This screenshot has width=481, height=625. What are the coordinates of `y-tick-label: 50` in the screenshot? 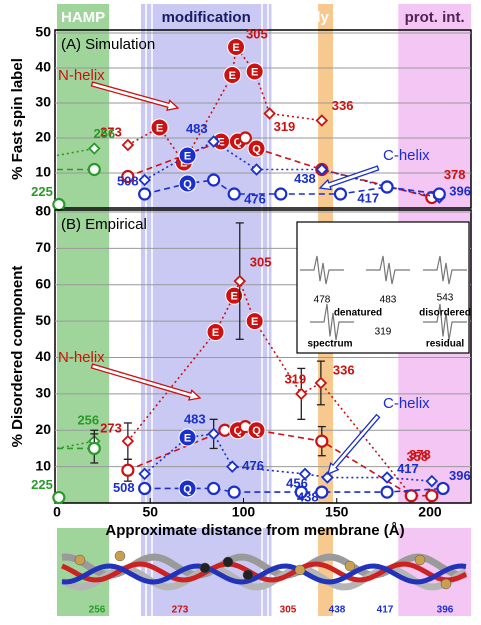 It's located at (43, 32).